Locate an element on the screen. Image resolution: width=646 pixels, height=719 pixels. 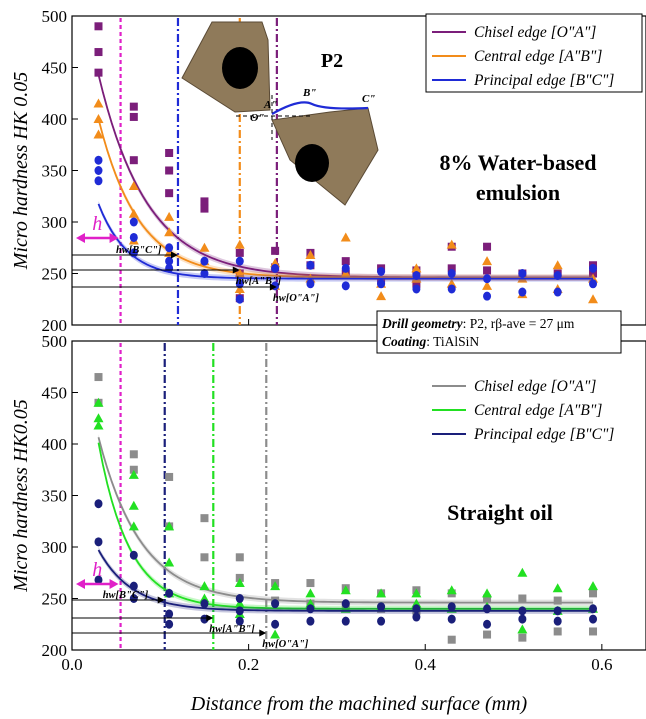
cutting-edge is located at coordinates (320, 108).